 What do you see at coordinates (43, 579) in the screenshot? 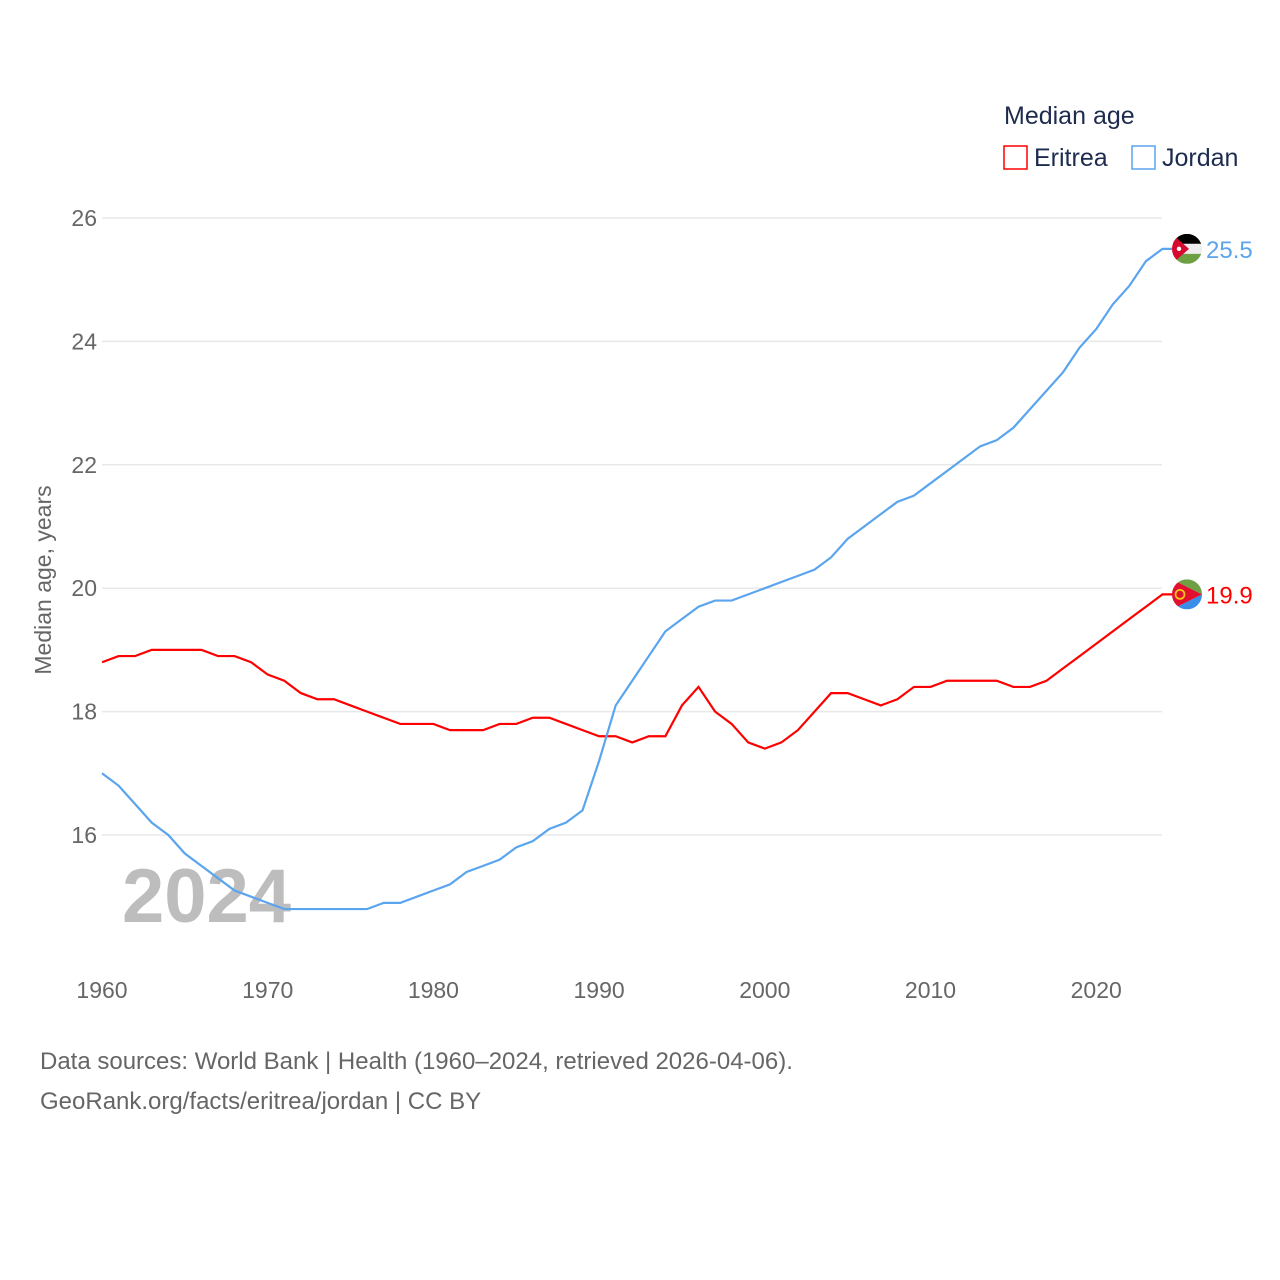
I see `y-axis-label: Median age, years` at bounding box center [43, 579].